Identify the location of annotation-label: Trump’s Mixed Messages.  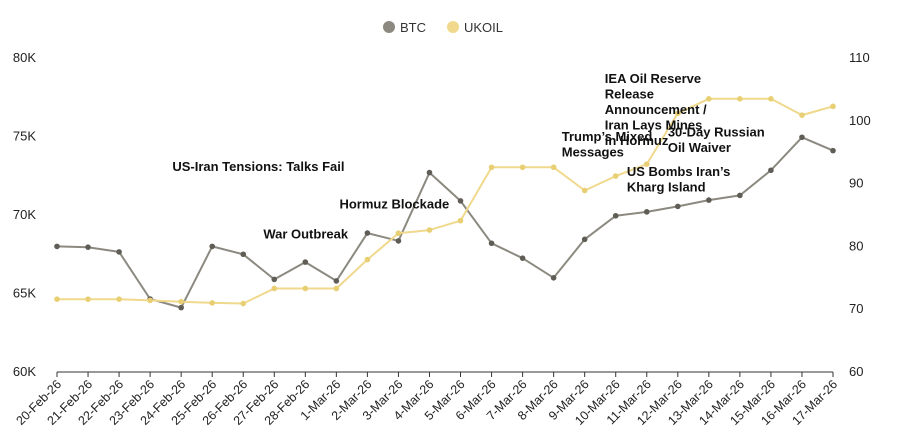
(607, 144).